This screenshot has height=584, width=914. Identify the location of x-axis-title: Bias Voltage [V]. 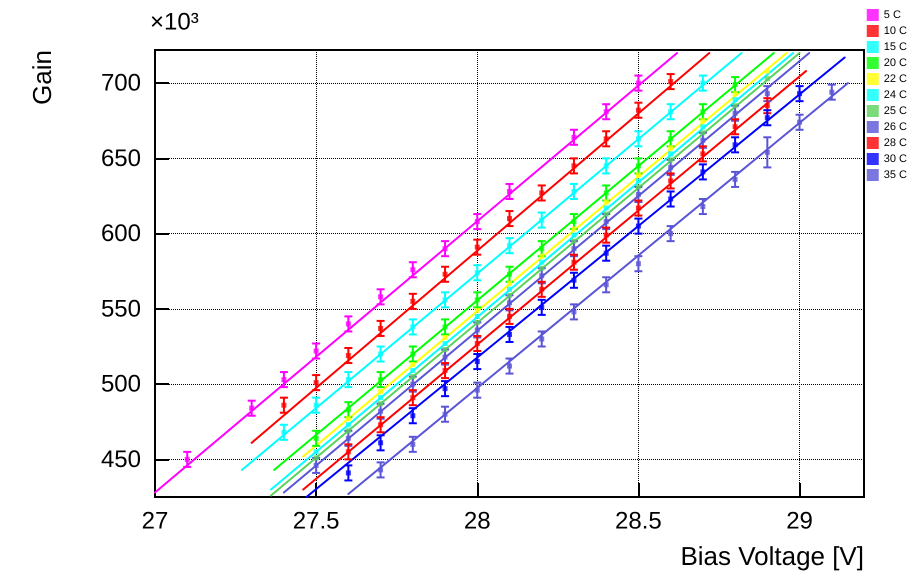
(772, 556).